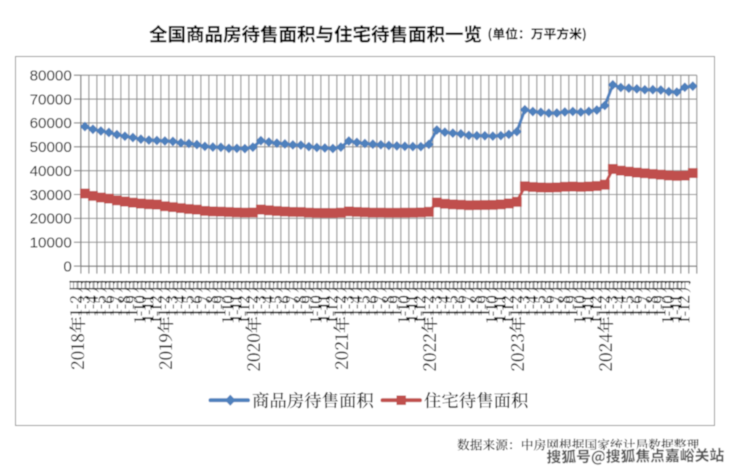 The width and height of the screenshot is (740, 473). I want to click on svg-text: 40000, so click(51, 171).